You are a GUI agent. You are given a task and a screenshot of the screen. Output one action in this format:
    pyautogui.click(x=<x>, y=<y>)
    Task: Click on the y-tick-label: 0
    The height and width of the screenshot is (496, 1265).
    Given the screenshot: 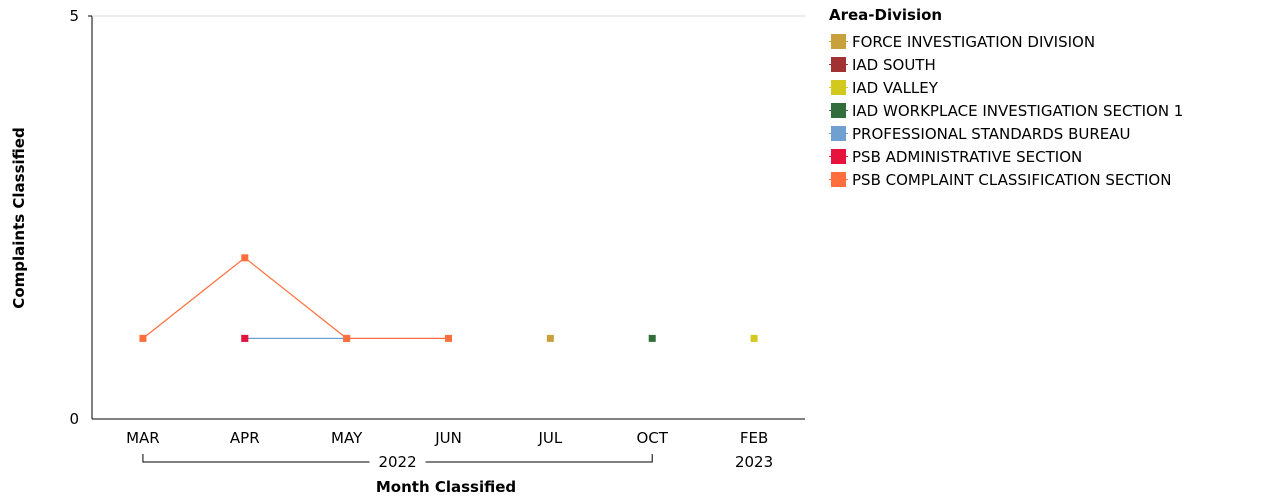 What is the action you would take?
    pyautogui.click(x=74, y=419)
    